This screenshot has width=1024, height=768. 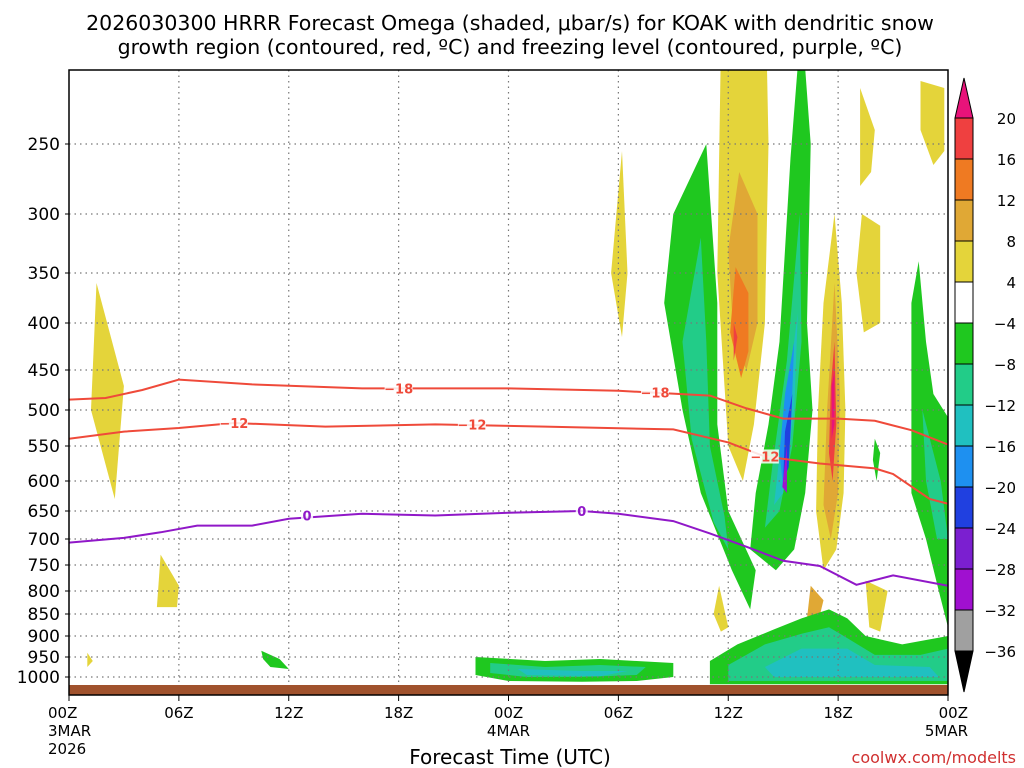 I want to click on y-tick-label-700: 700, so click(x=44, y=540).